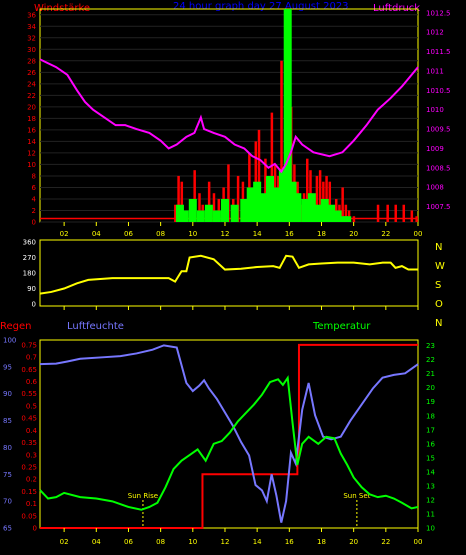 This screenshot has width=466, height=555. What do you see at coordinates (34, 176) in the screenshot?
I see `wind-tick-label: 8` at bounding box center [34, 176].